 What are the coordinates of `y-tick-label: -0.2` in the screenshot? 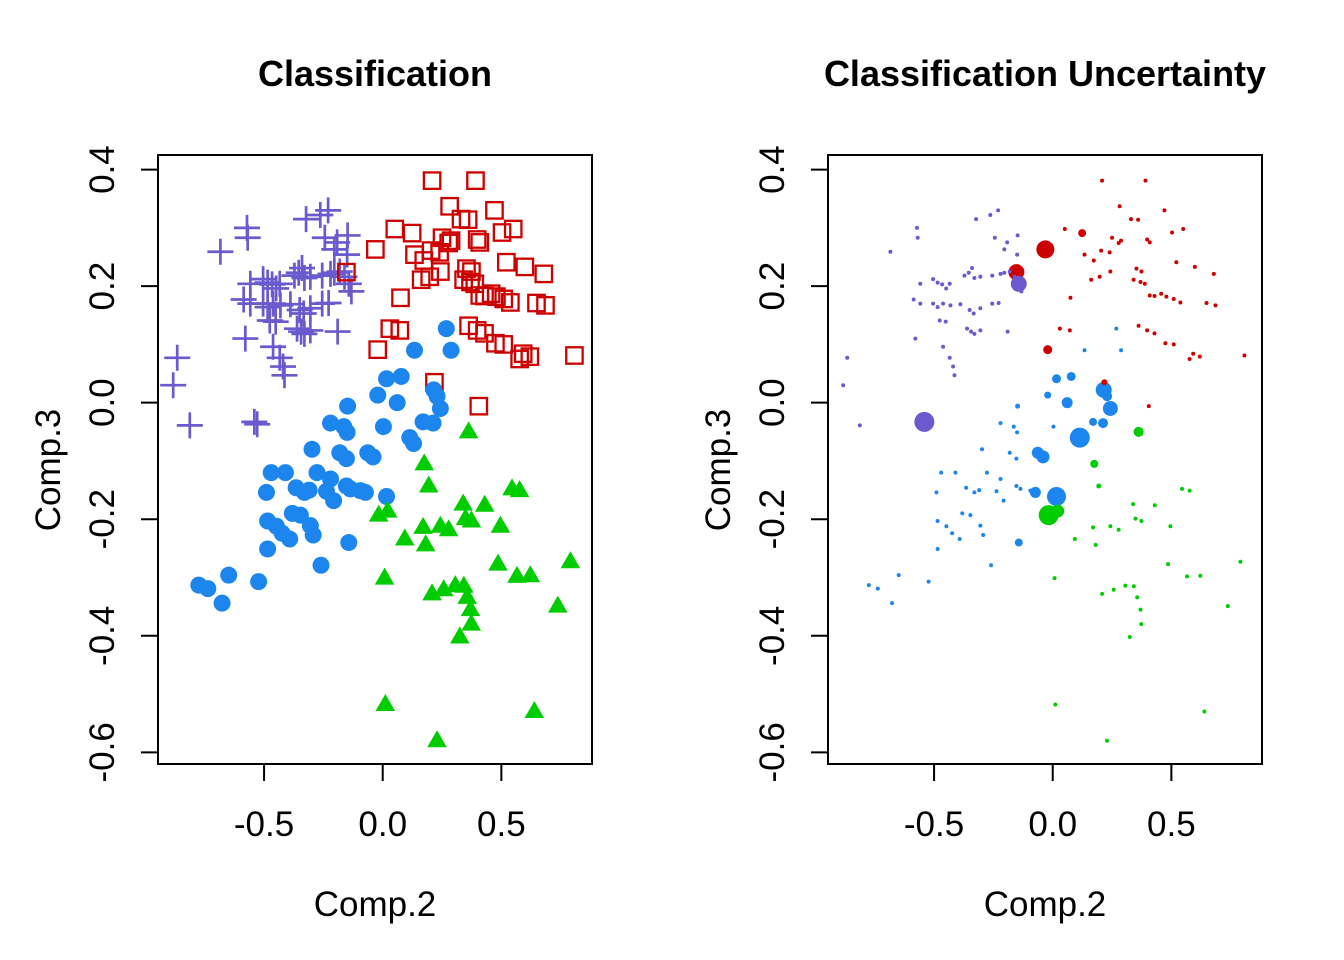 It's located at (772, 519).